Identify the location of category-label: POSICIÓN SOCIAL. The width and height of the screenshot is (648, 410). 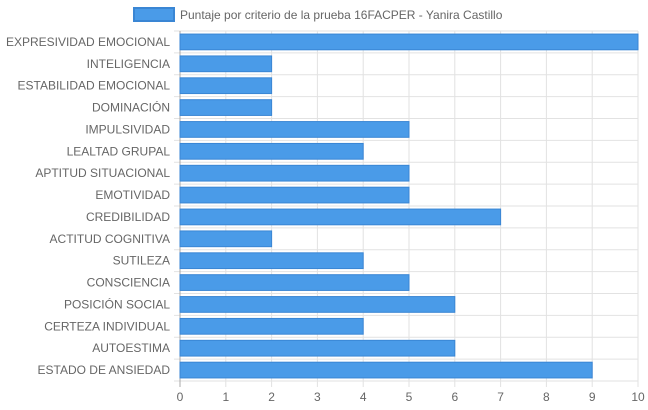
(117, 303).